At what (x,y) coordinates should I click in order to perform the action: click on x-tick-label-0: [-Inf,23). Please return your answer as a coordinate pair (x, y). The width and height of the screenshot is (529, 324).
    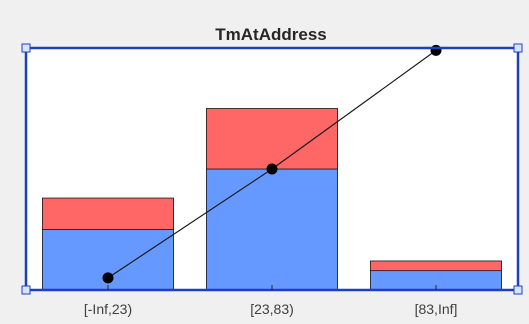
    Looking at the image, I should click on (108, 309).